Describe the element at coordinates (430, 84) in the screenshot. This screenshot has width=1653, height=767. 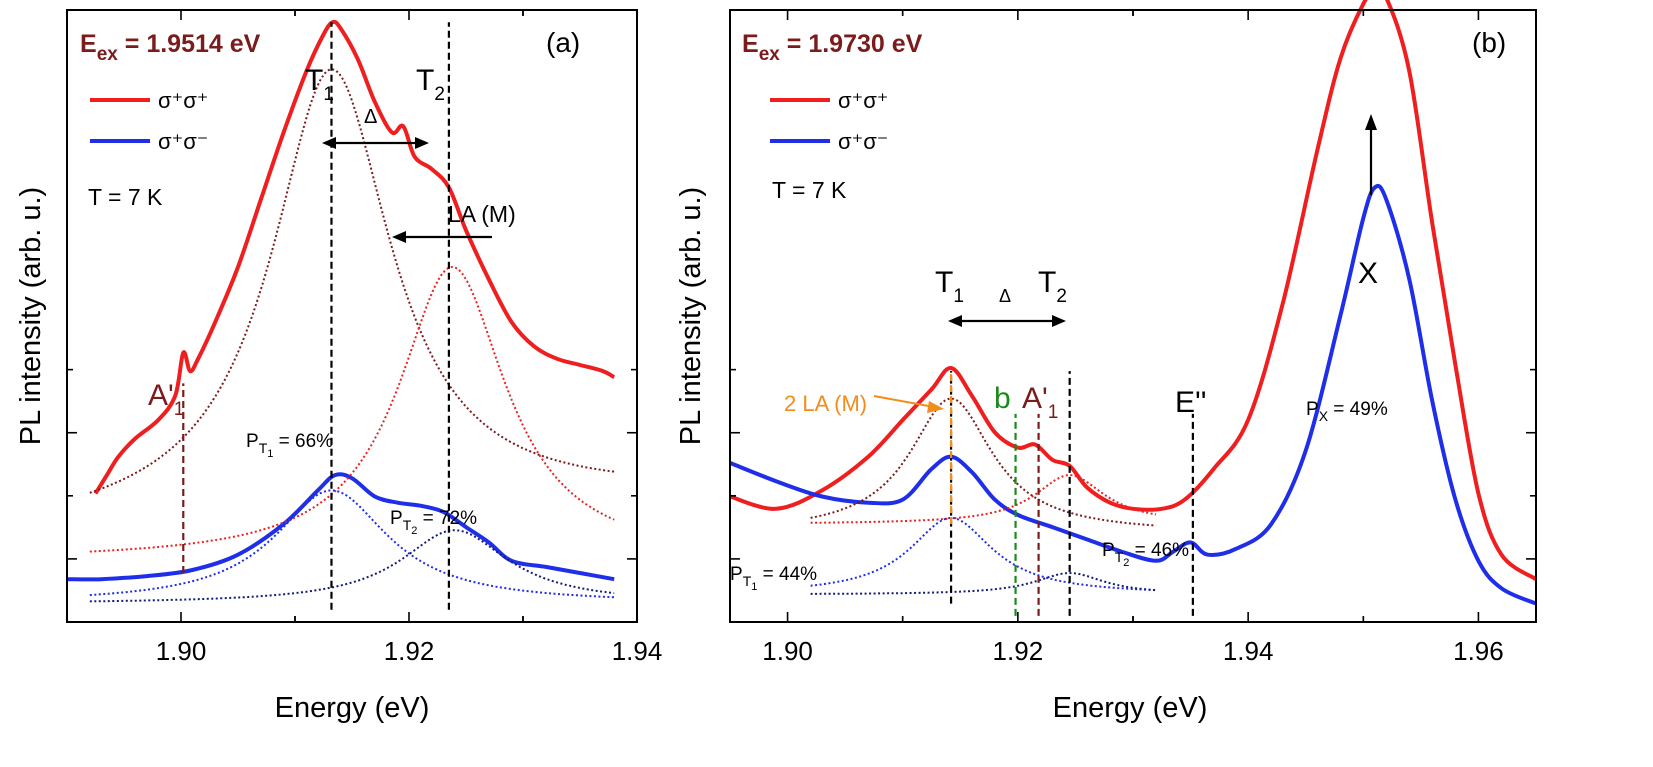
I see `panel-a-t2-label: T2` at that location.